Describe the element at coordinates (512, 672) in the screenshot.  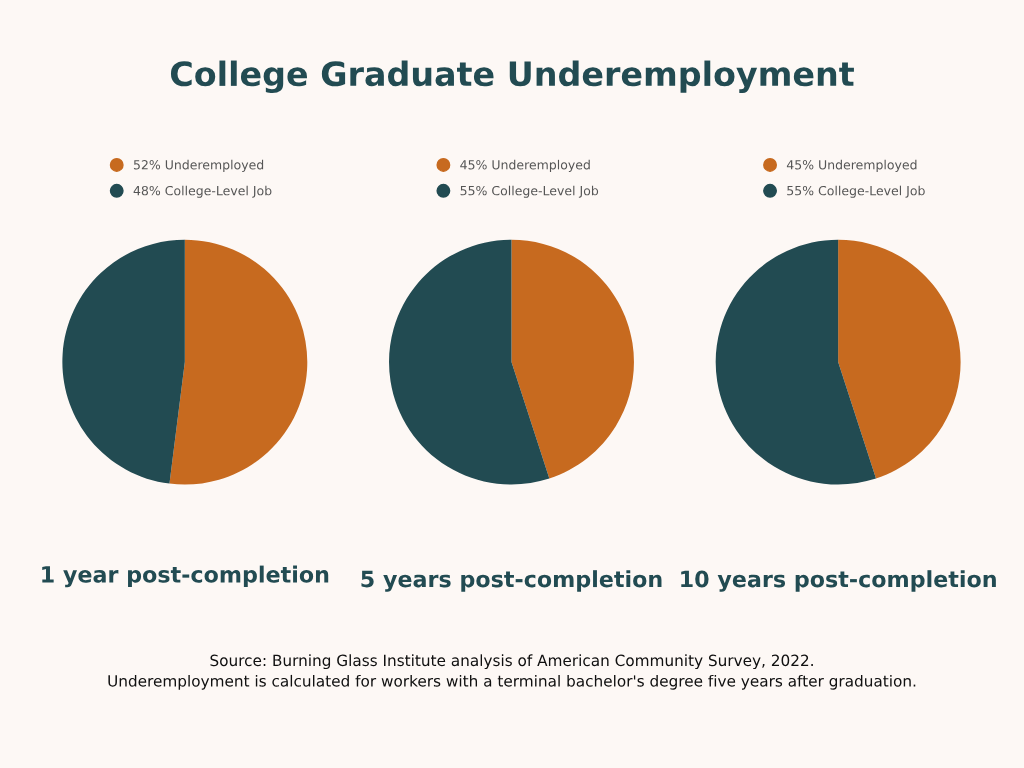
I see `source-note: Source: Burning Glass Institute analysis of American Community Survey, 2022. Underemployment is calculated for workers with a terminal bachelor's degree five years after graduation.` at that location.